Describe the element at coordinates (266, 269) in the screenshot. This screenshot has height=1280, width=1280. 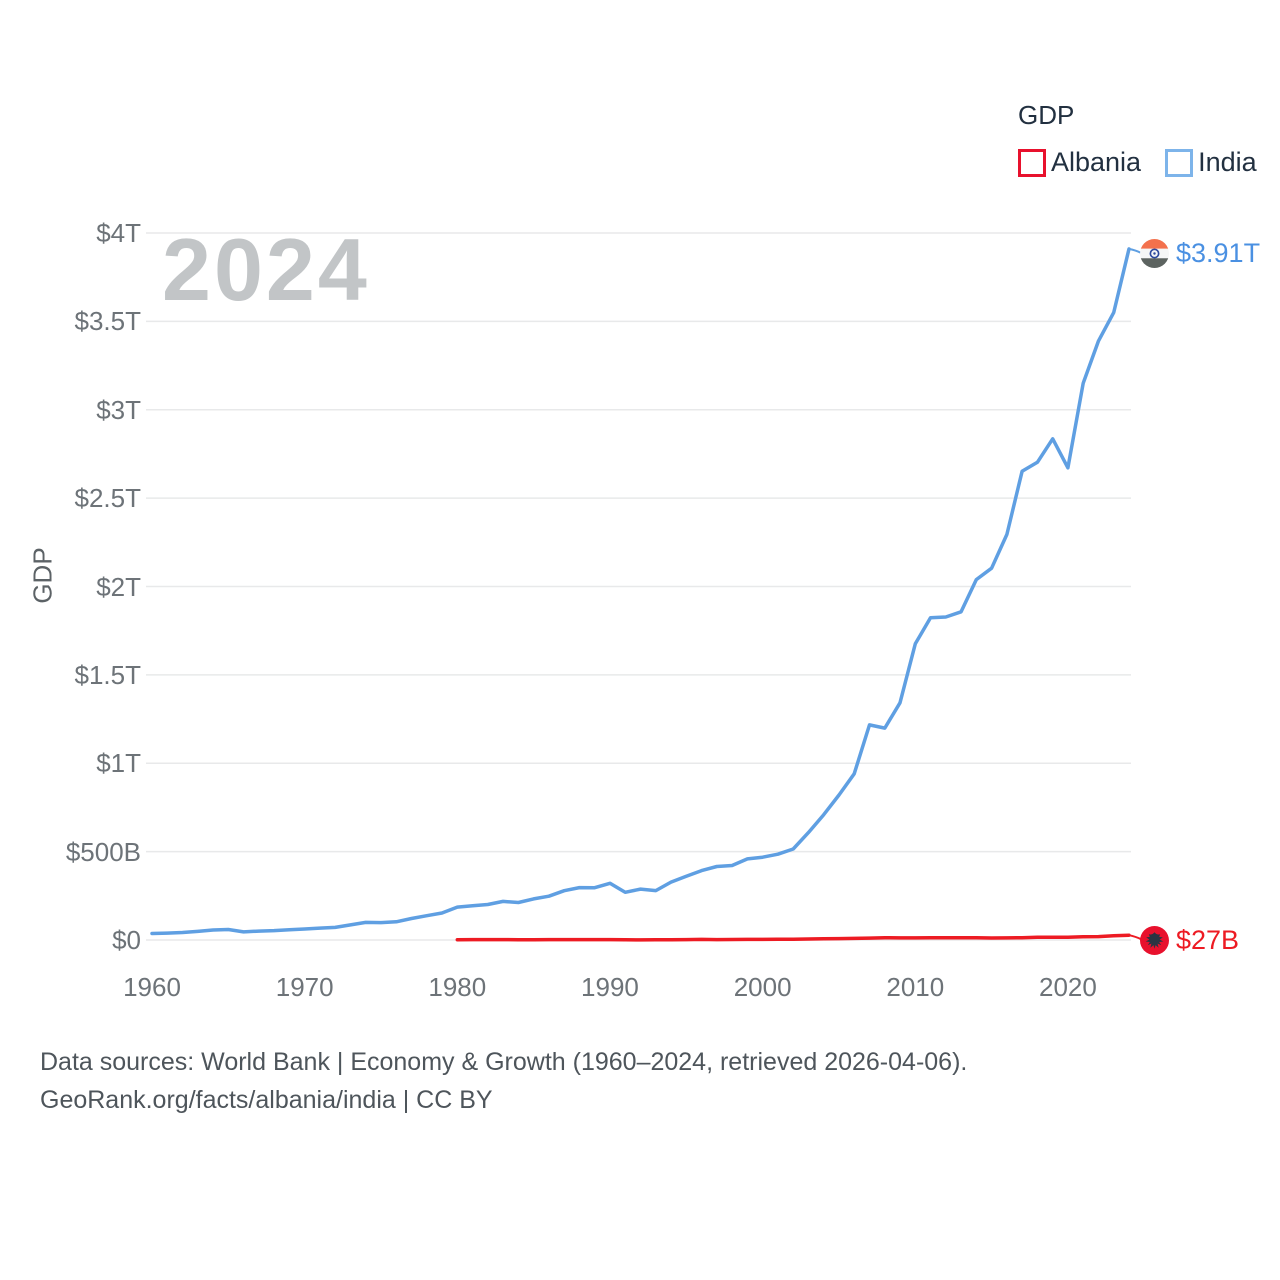
I see `watermark-year: 2024` at that location.